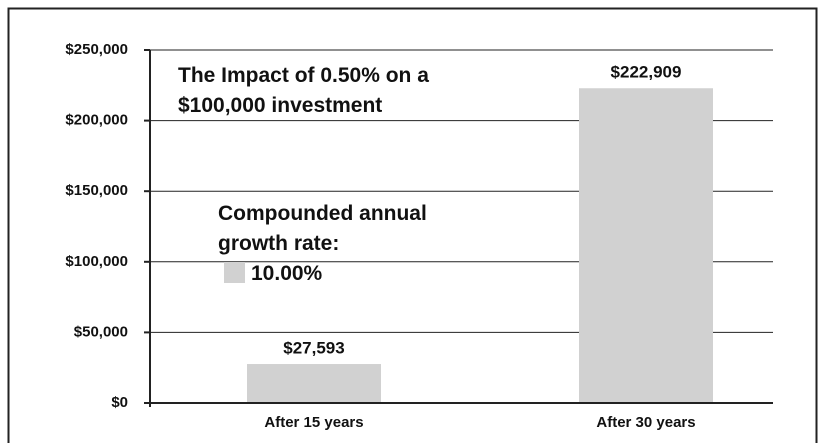 The height and width of the screenshot is (443, 825). Describe the element at coordinates (645, 422) in the screenshot. I see `x-tick-label: After 30 years` at that location.